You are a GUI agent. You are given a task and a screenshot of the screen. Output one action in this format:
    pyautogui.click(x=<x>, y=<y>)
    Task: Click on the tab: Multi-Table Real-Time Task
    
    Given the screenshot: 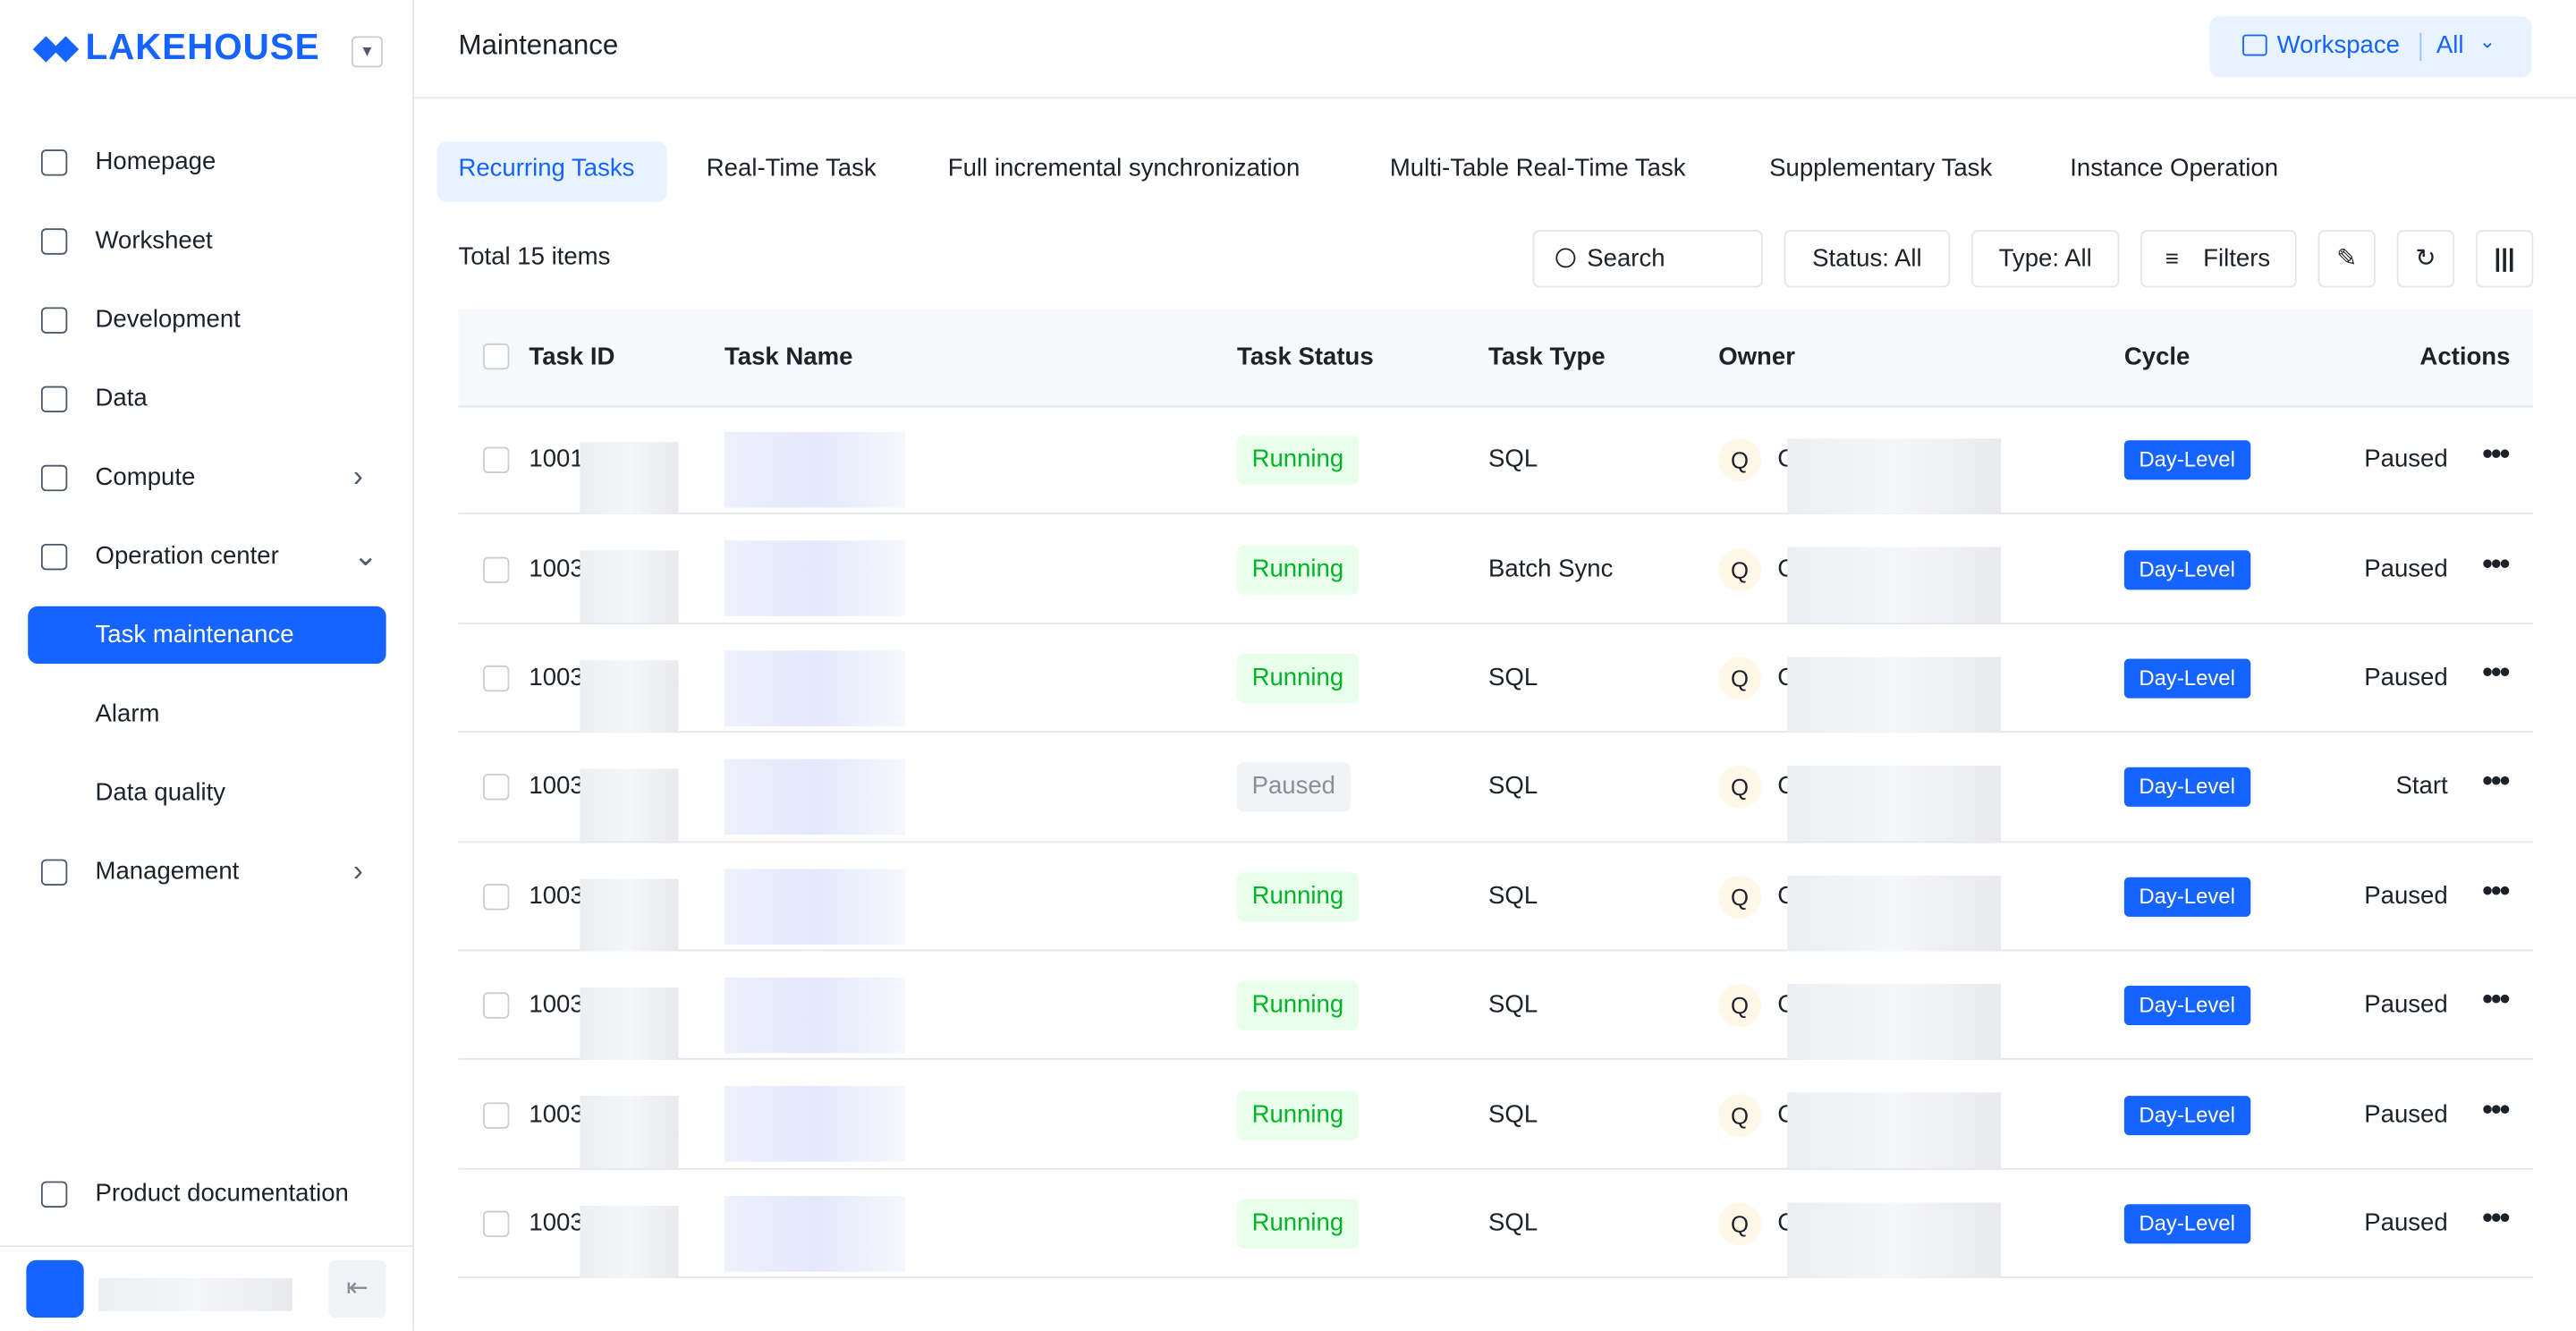 What is the action you would take?
    pyautogui.click(x=1537, y=168)
    